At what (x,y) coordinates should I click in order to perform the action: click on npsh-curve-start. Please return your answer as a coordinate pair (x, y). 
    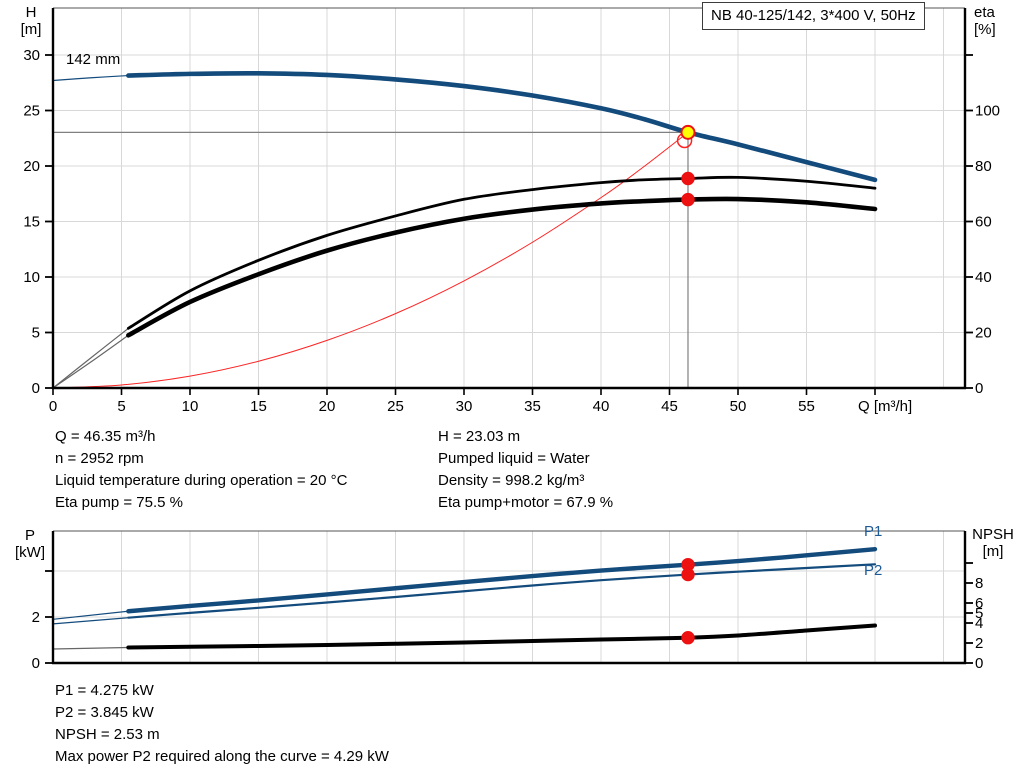
    Looking at the image, I should click on (90, 648).